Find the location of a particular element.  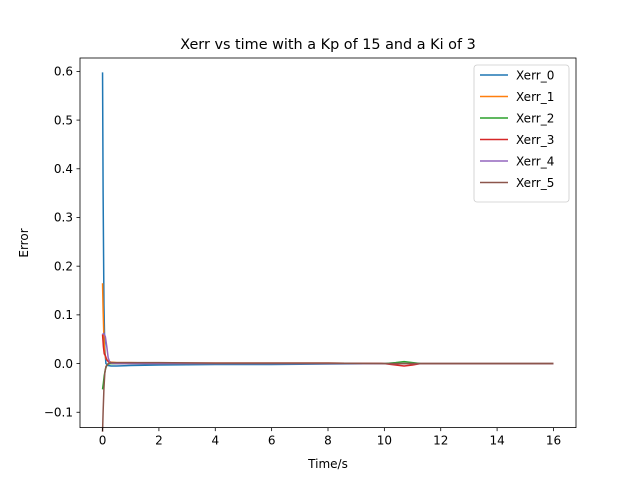

y-tick-label: 0.0 is located at coordinates (63, 364).